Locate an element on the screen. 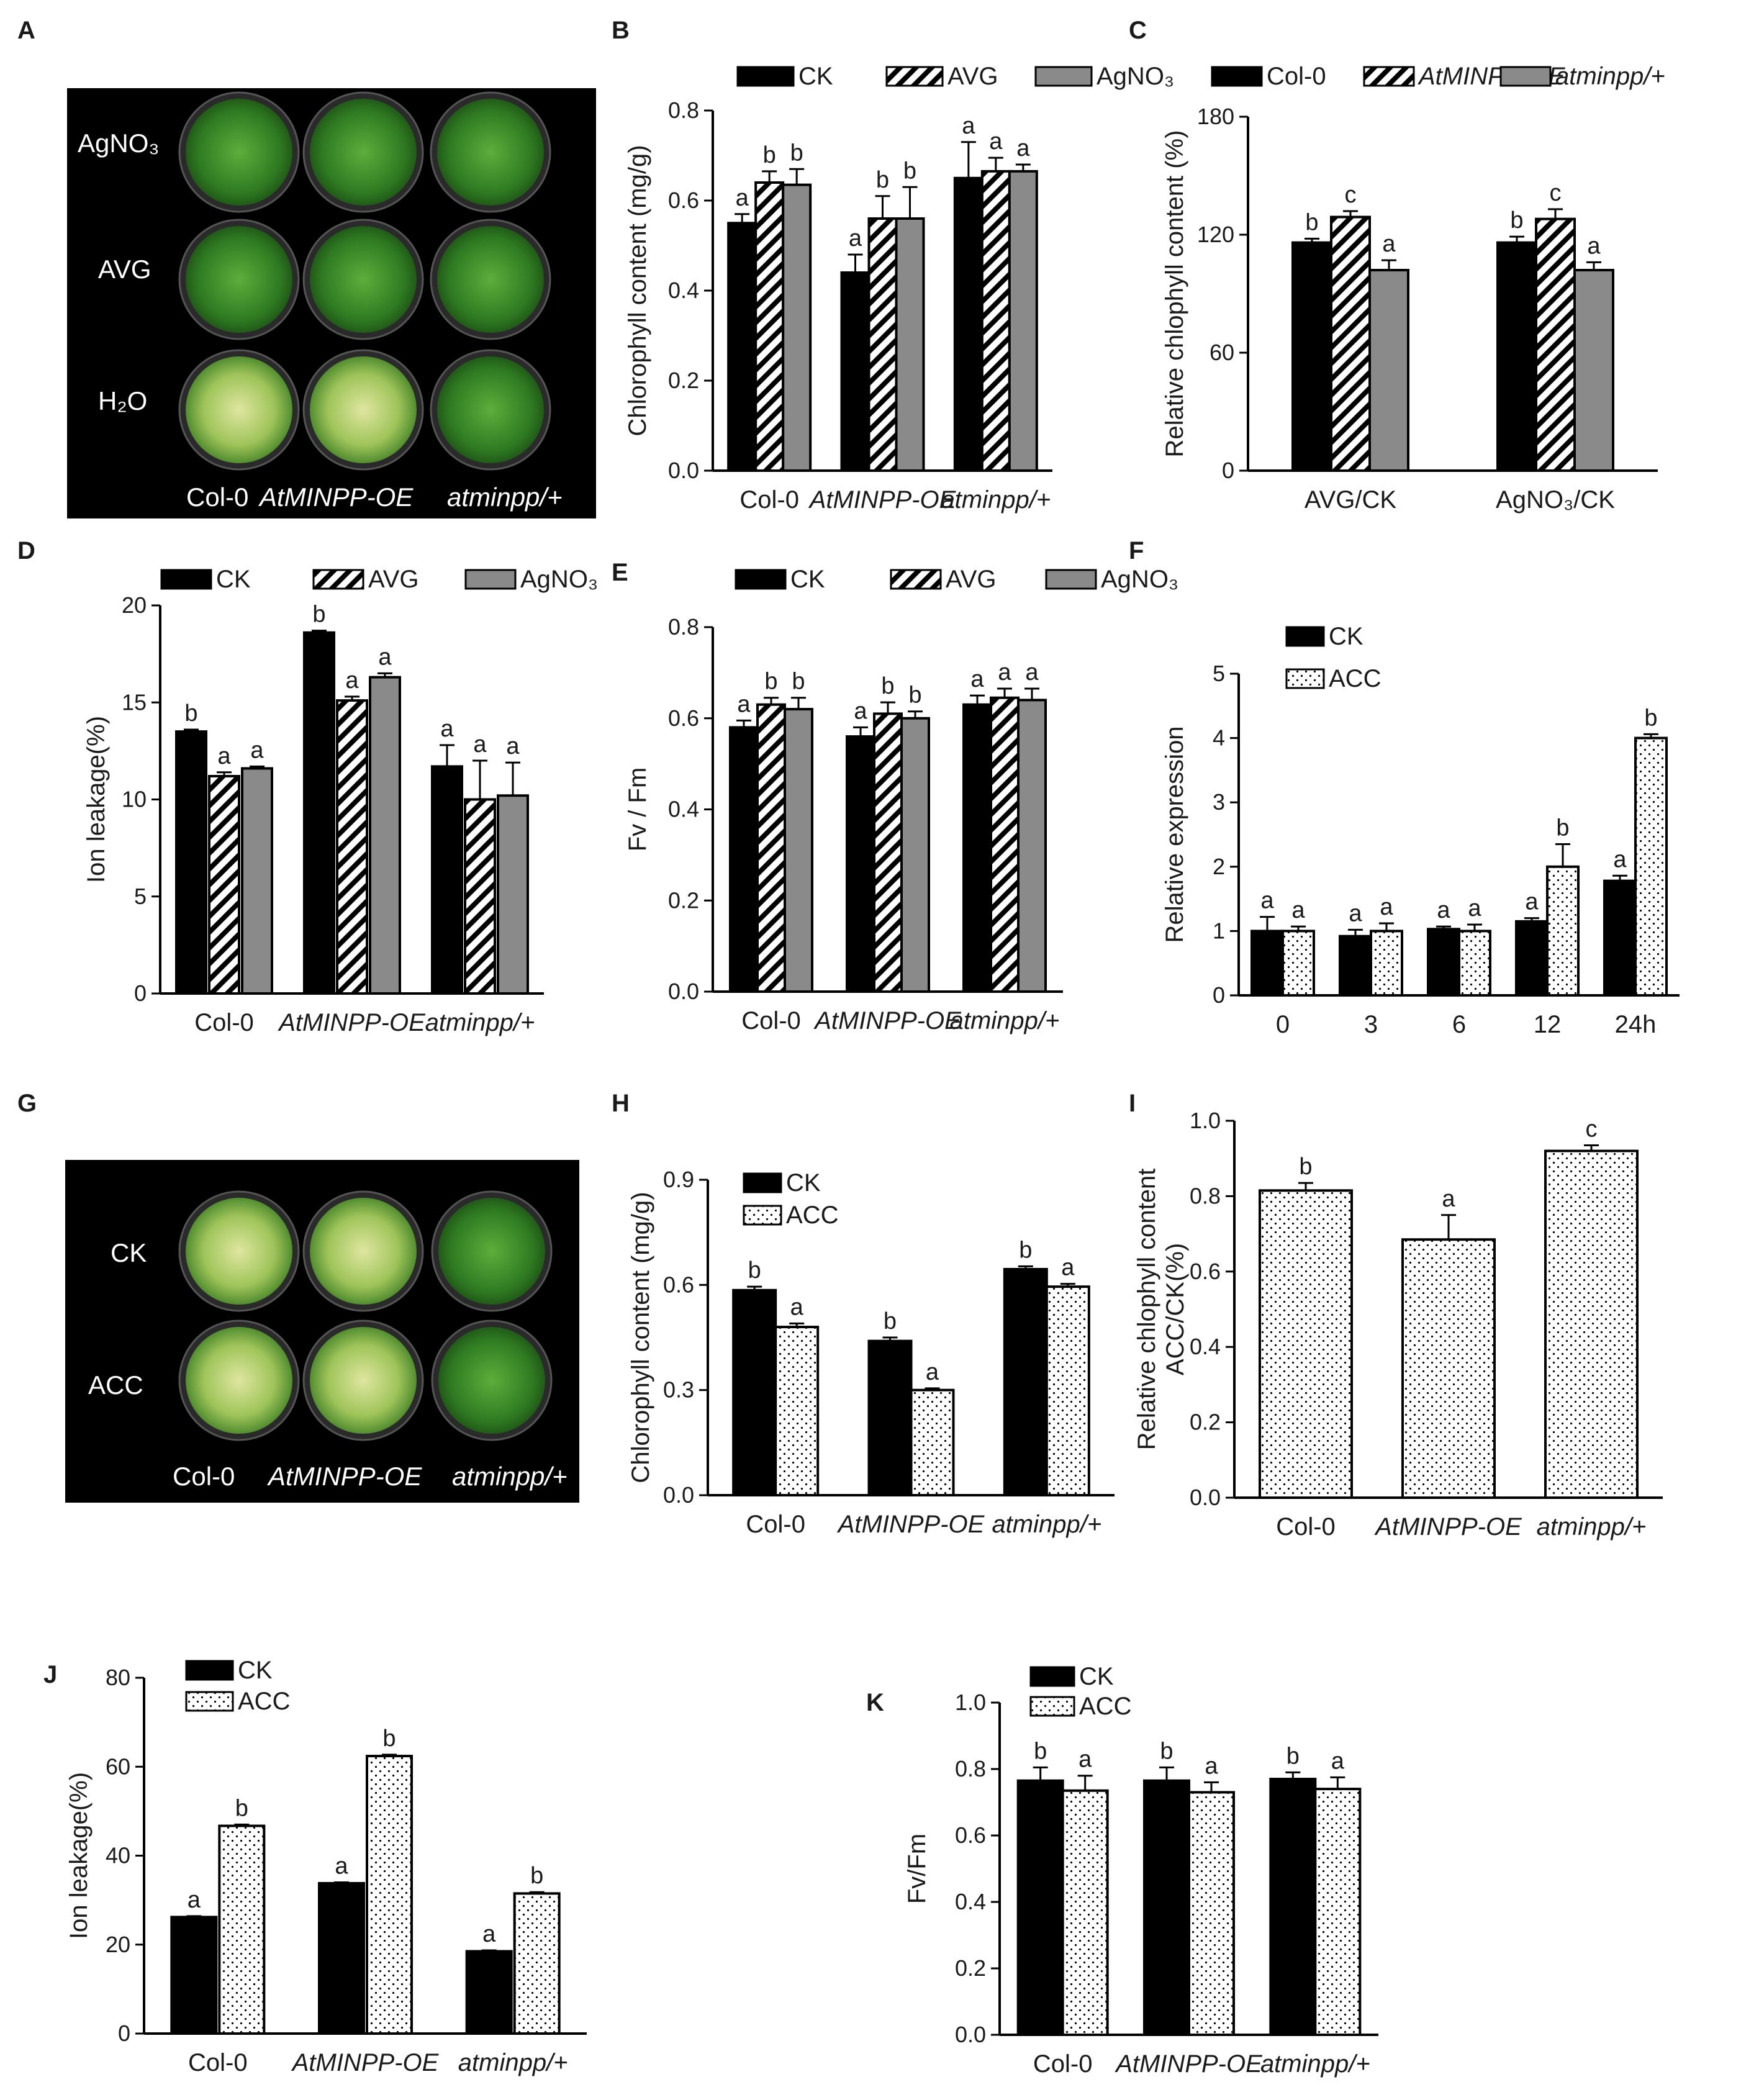 Image resolution: width=1741 pixels, height=2100 pixels. photo-g-col-label-oe: AtMINPP-OE is located at coordinates (344, 1476).